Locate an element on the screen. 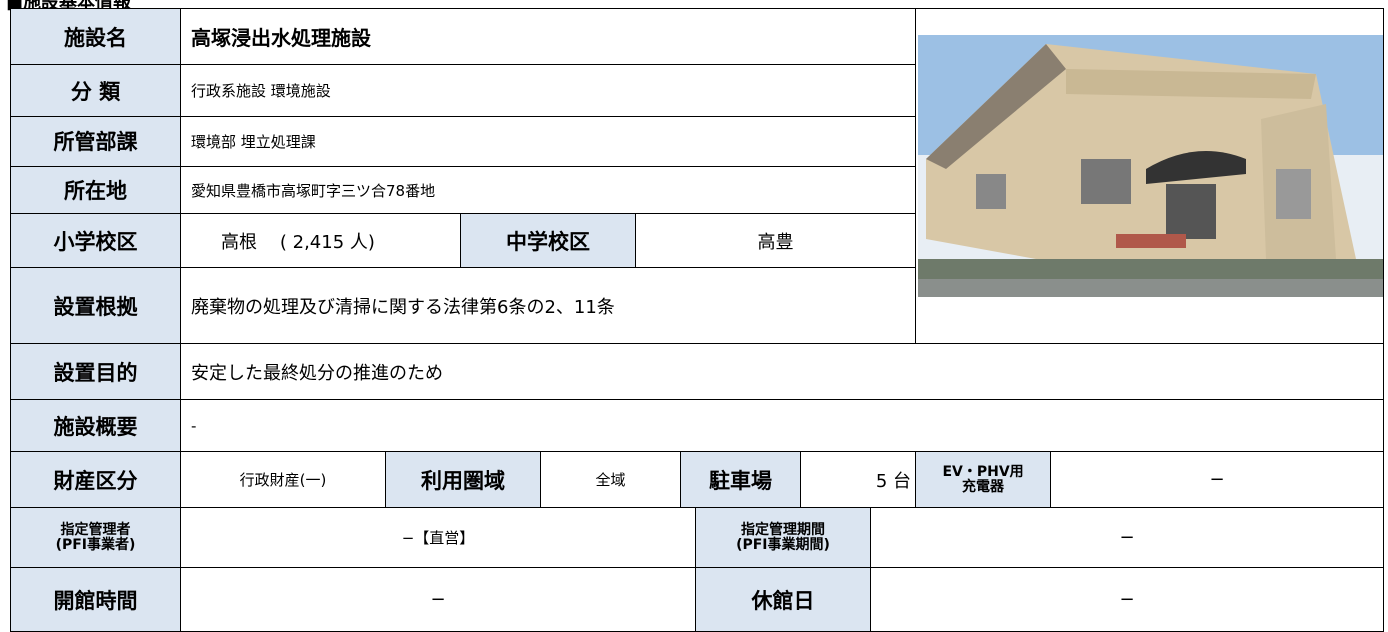 This screenshot has width=1388, height=632. label: 開館時間 is located at coordinates (95, 599).